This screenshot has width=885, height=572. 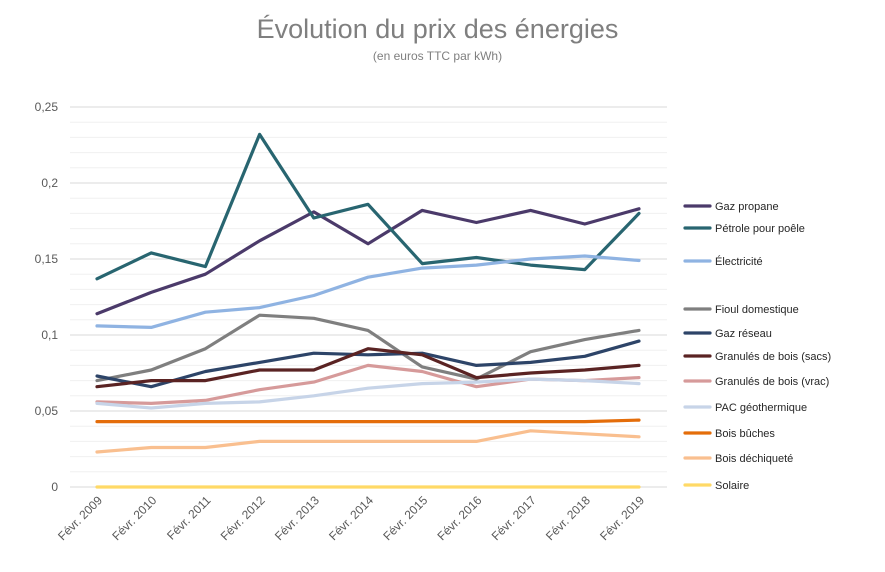 What do you see at coordinates (760, 229) in the screenshot?
I see `legend-label: Pétrole pour poêle` at bounding box center [760, 229].